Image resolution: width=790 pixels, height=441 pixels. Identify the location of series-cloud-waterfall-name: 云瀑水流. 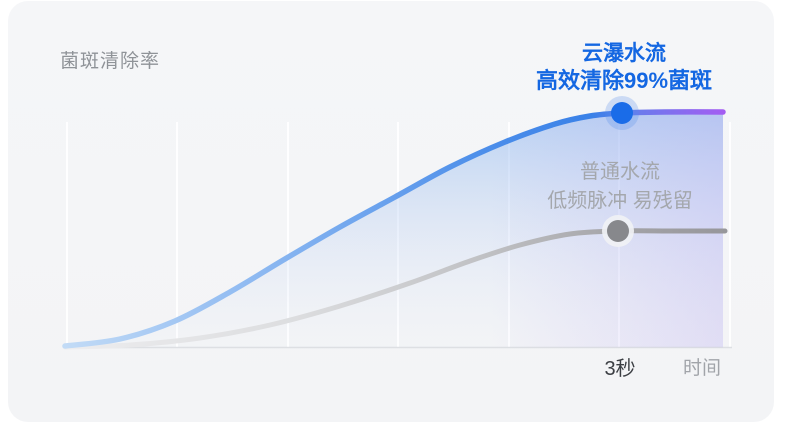
(624, 53).